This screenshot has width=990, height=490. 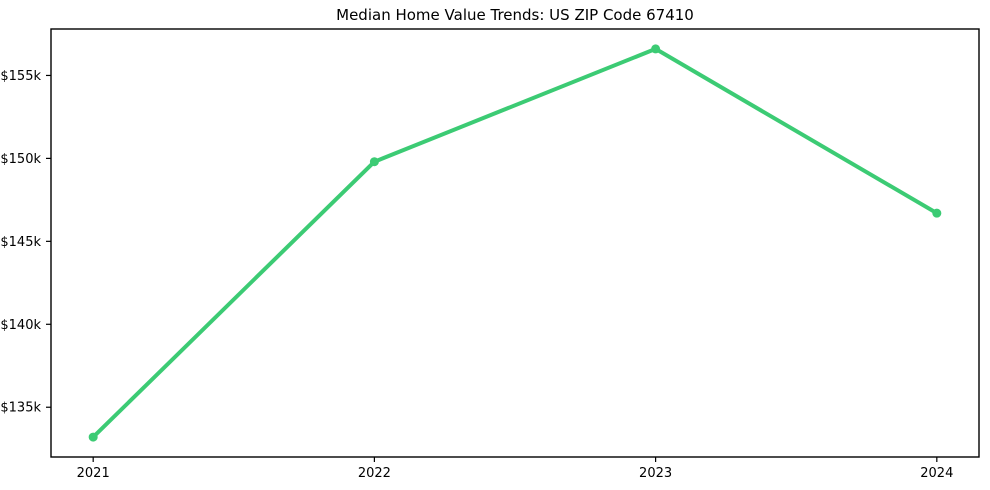 I want to click on x-tick-label: 2021, so click(x=93, y=473).